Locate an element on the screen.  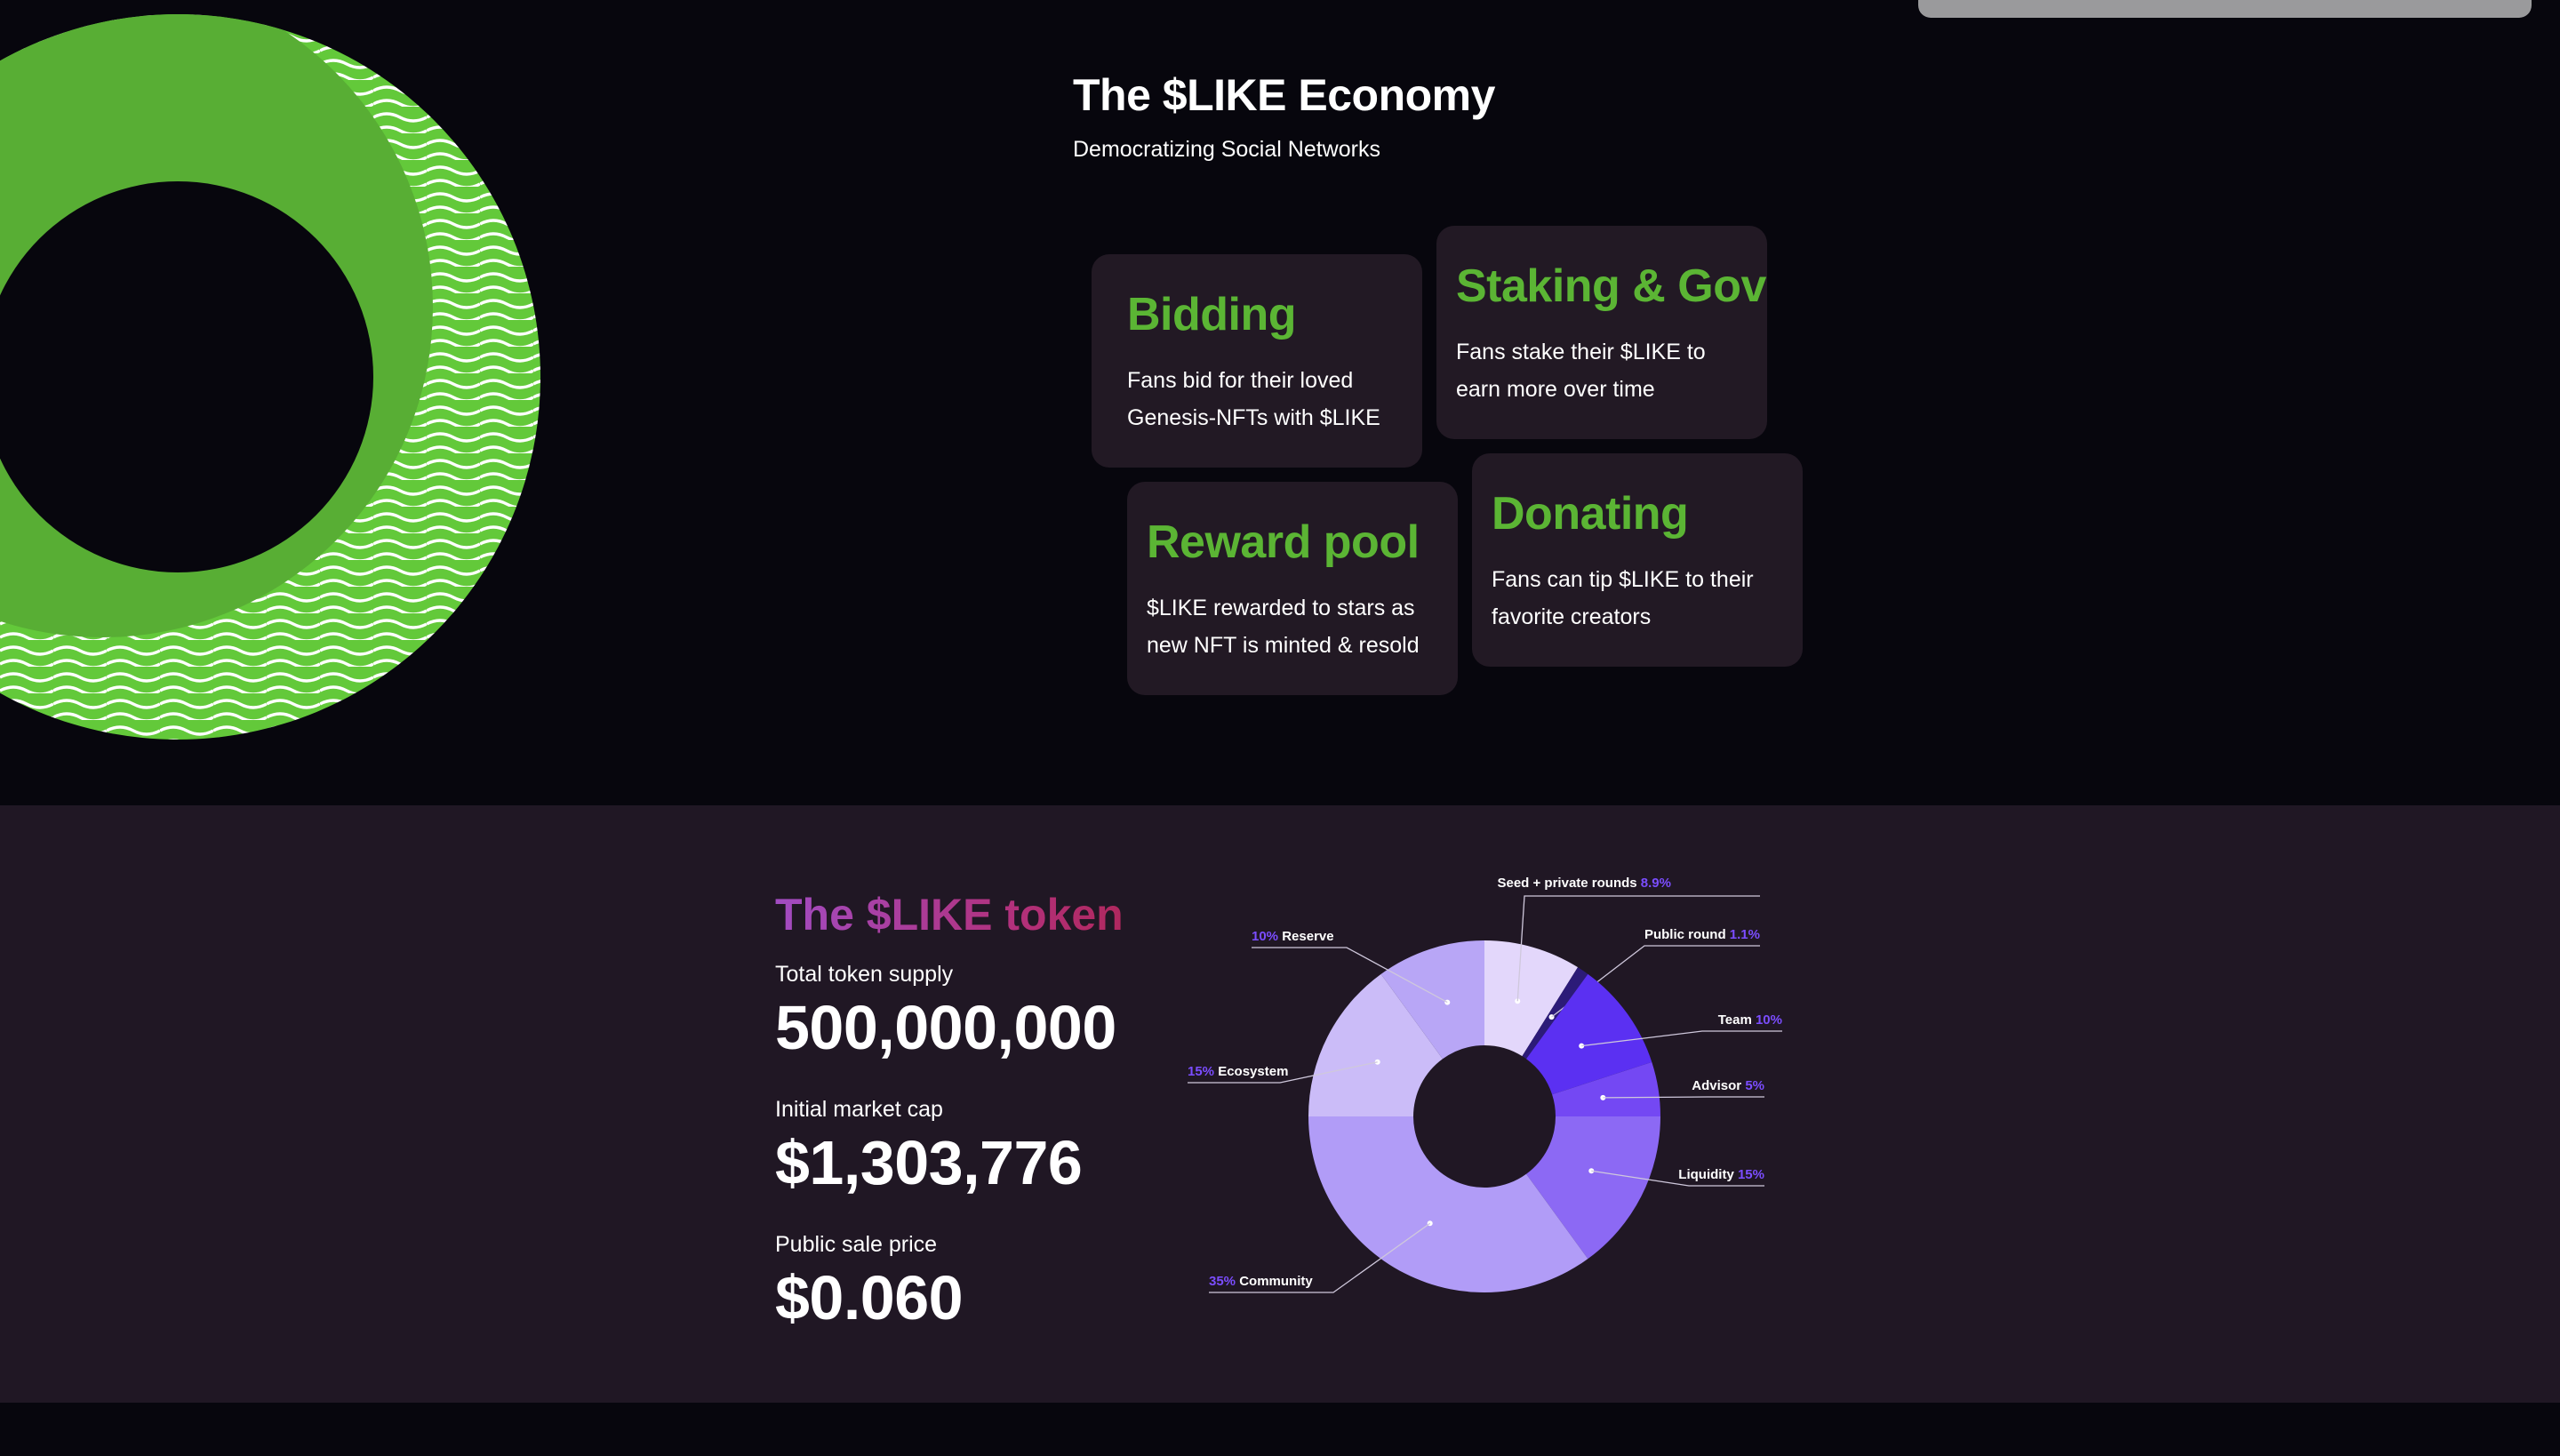
top-scroll-pill is located at coordinates (2225, 9).